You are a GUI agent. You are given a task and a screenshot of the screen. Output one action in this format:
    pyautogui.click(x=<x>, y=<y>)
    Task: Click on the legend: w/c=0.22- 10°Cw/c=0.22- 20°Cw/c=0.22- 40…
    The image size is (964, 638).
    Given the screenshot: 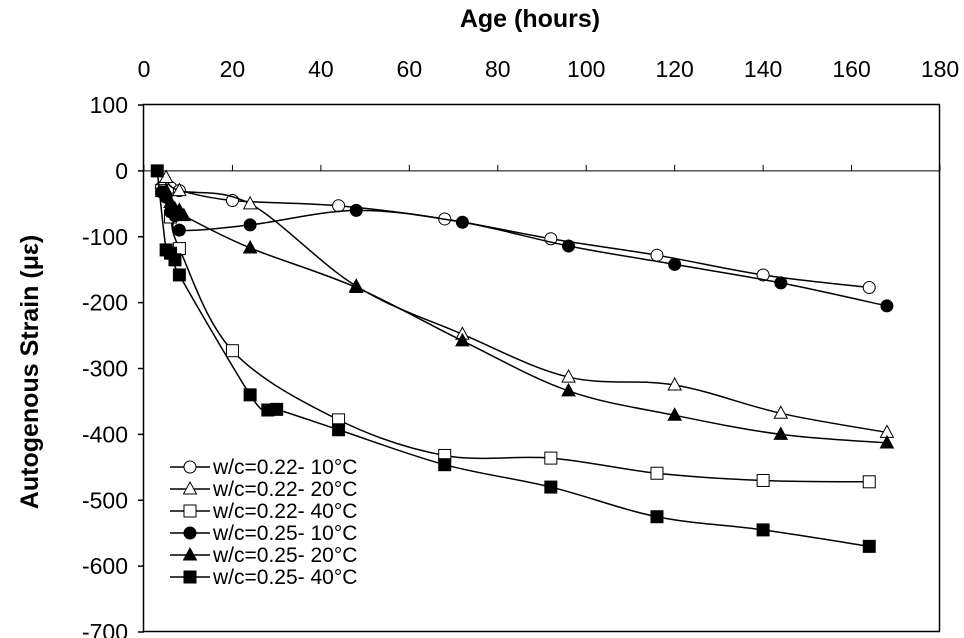 What is the action you would take?
    pyautogui.click(x=263, y=522)
    